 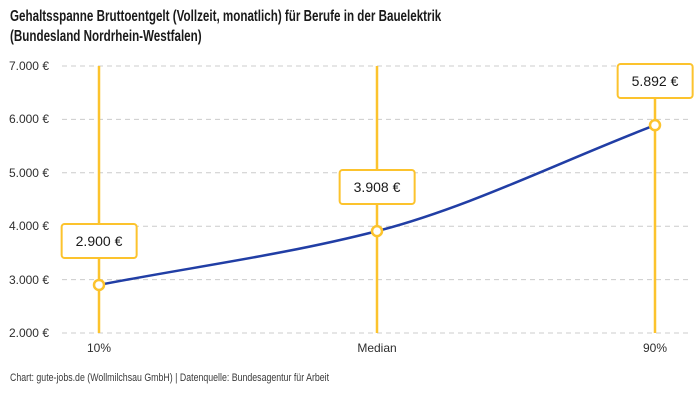 I want to click on y-axis-tick-label: 6.000 €, so click(x=28, y=119).